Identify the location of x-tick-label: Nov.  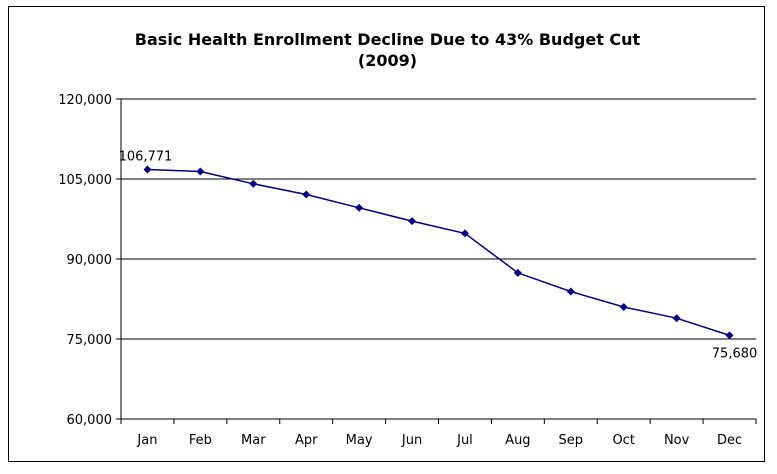
(677, 440).